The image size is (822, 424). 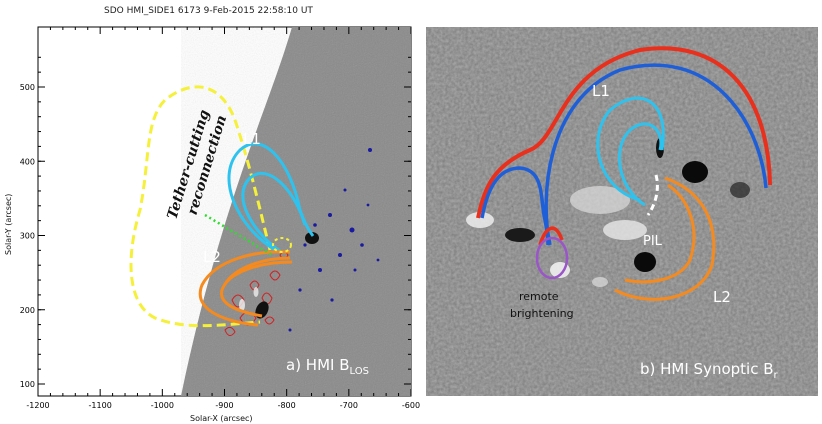 I want to click on l1-cyan-outer, so click(x=630, y=149).